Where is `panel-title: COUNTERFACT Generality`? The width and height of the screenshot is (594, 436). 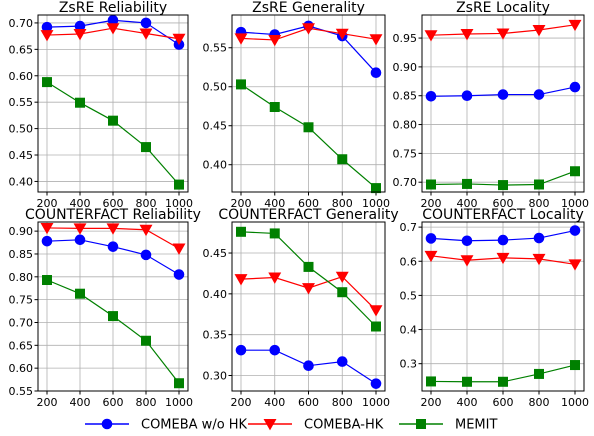 panel-title: COUNTERFACT Generality is located at coordinates (308, 215).